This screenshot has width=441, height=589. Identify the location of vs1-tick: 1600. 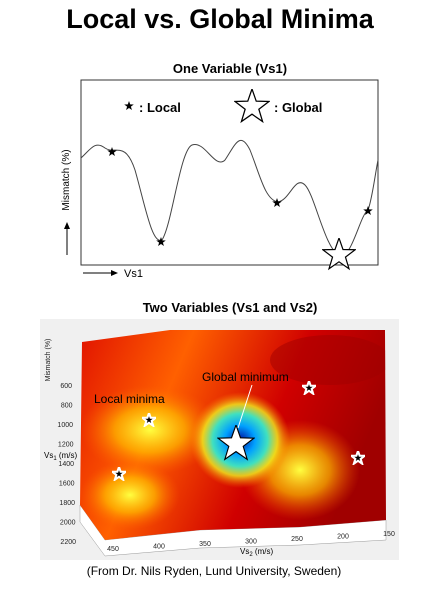
(67, 484).